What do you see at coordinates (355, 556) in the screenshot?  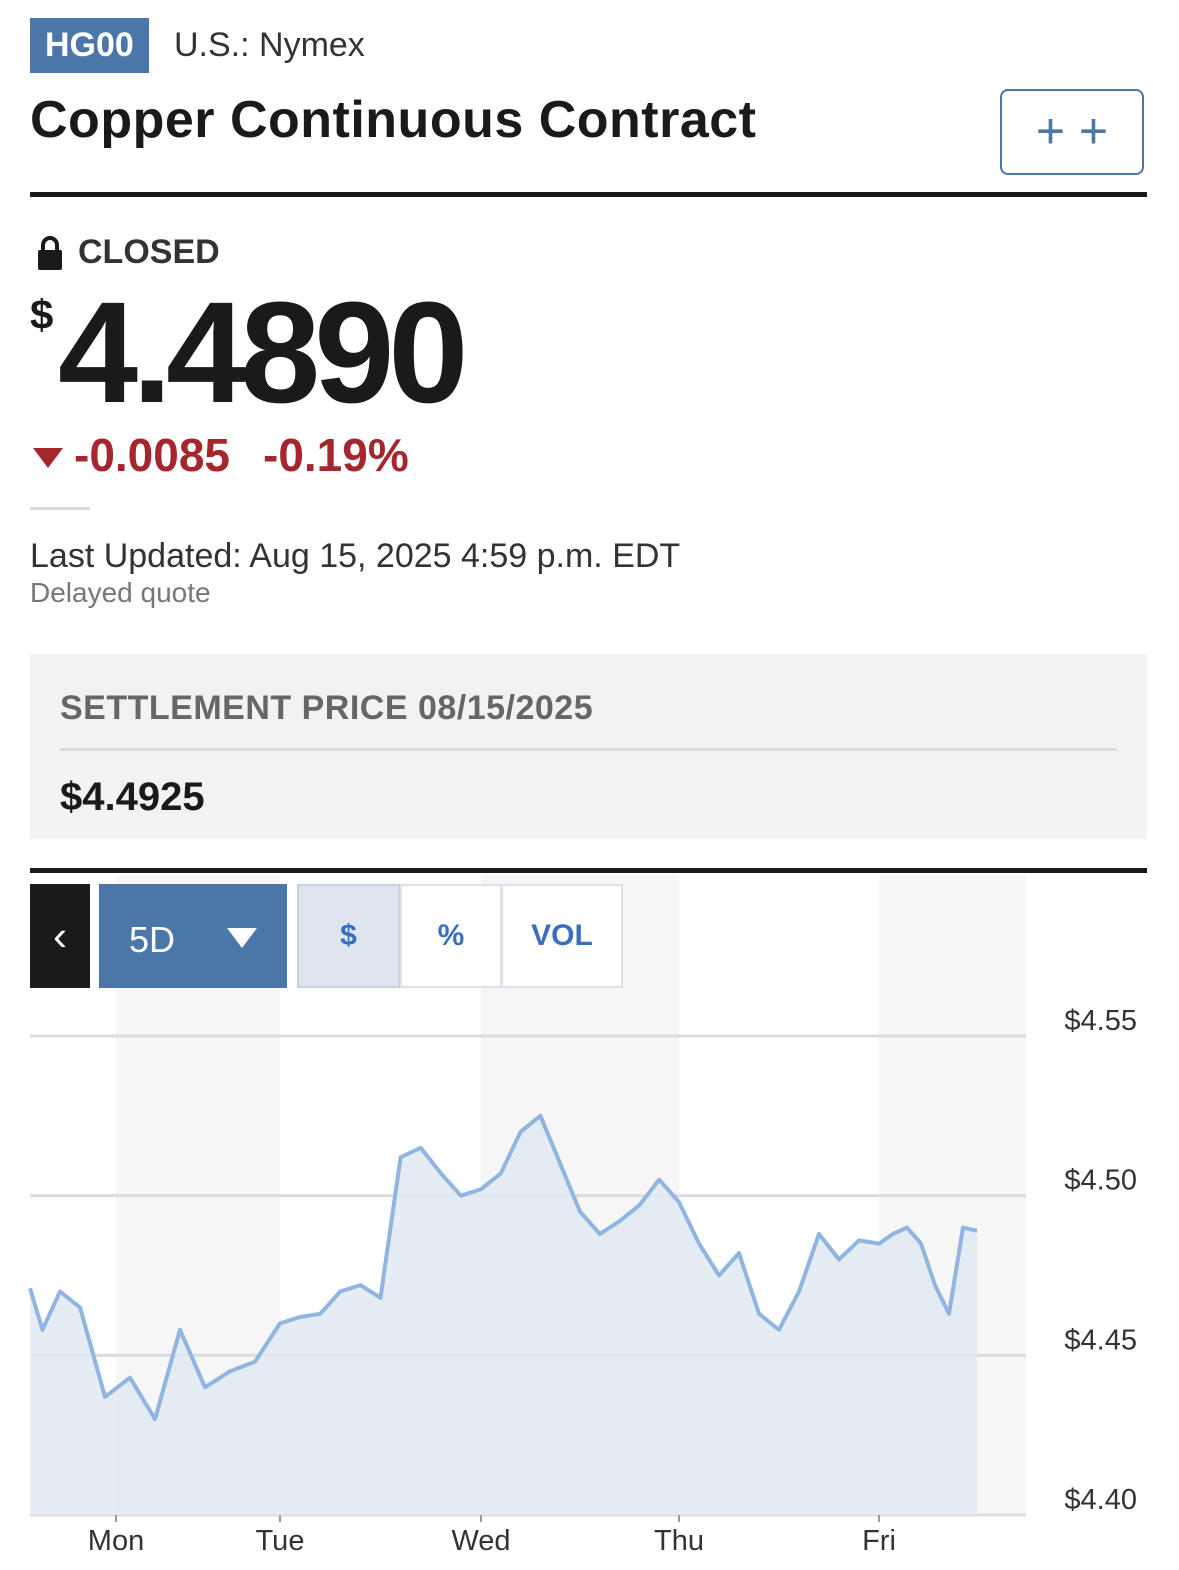 I see `last-updated: Last Updated: Aug 15, 2025 4:59 p.m. EDT` at bounding box center [355, 556].